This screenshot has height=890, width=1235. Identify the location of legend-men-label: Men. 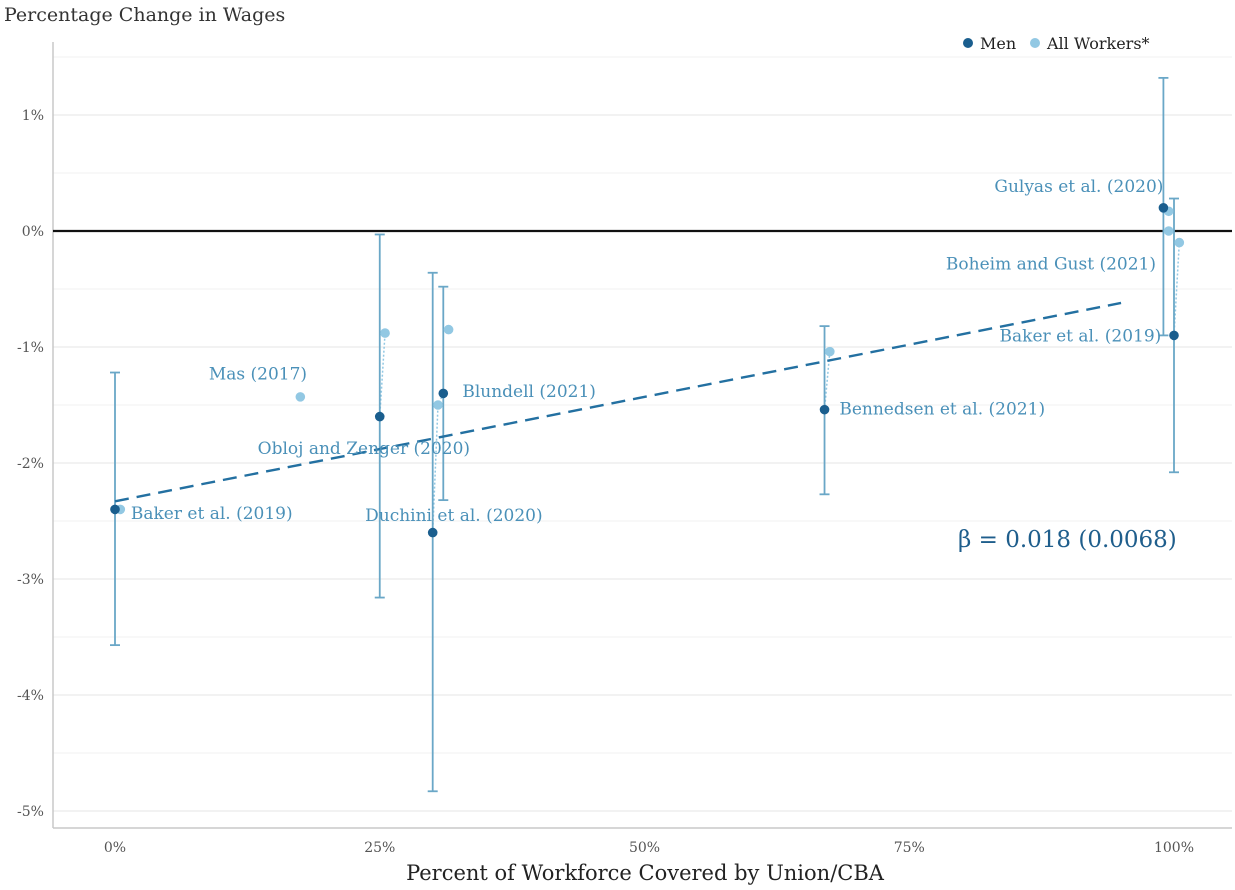
(998, 43).